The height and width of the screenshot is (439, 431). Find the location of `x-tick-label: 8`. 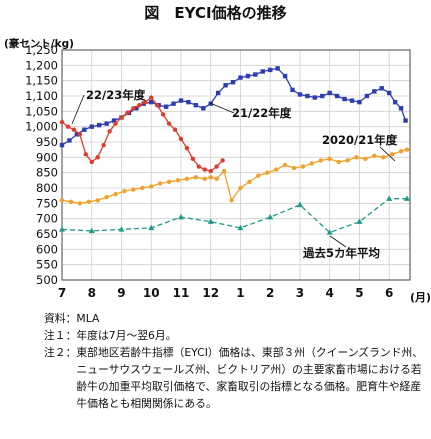

x-tick-label: 8 is located at coordinates (92, 293).